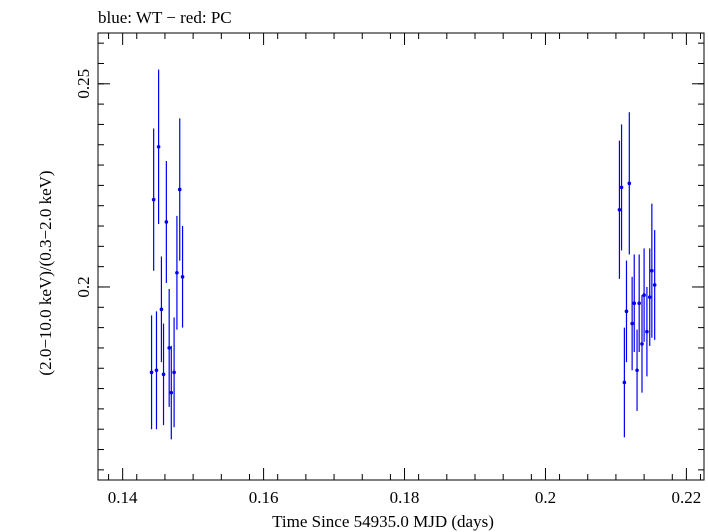 This screenshot has width=708, height=532. I want to click on y-tick-label: 0.2, so click(83, 286).